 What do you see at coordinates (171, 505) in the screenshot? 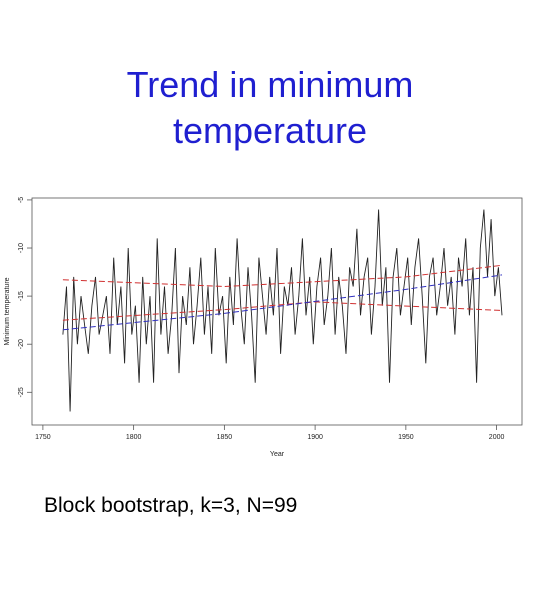
I see `caption: Block bootstrap, k=3, N=99` at bounding box center [171, 505].